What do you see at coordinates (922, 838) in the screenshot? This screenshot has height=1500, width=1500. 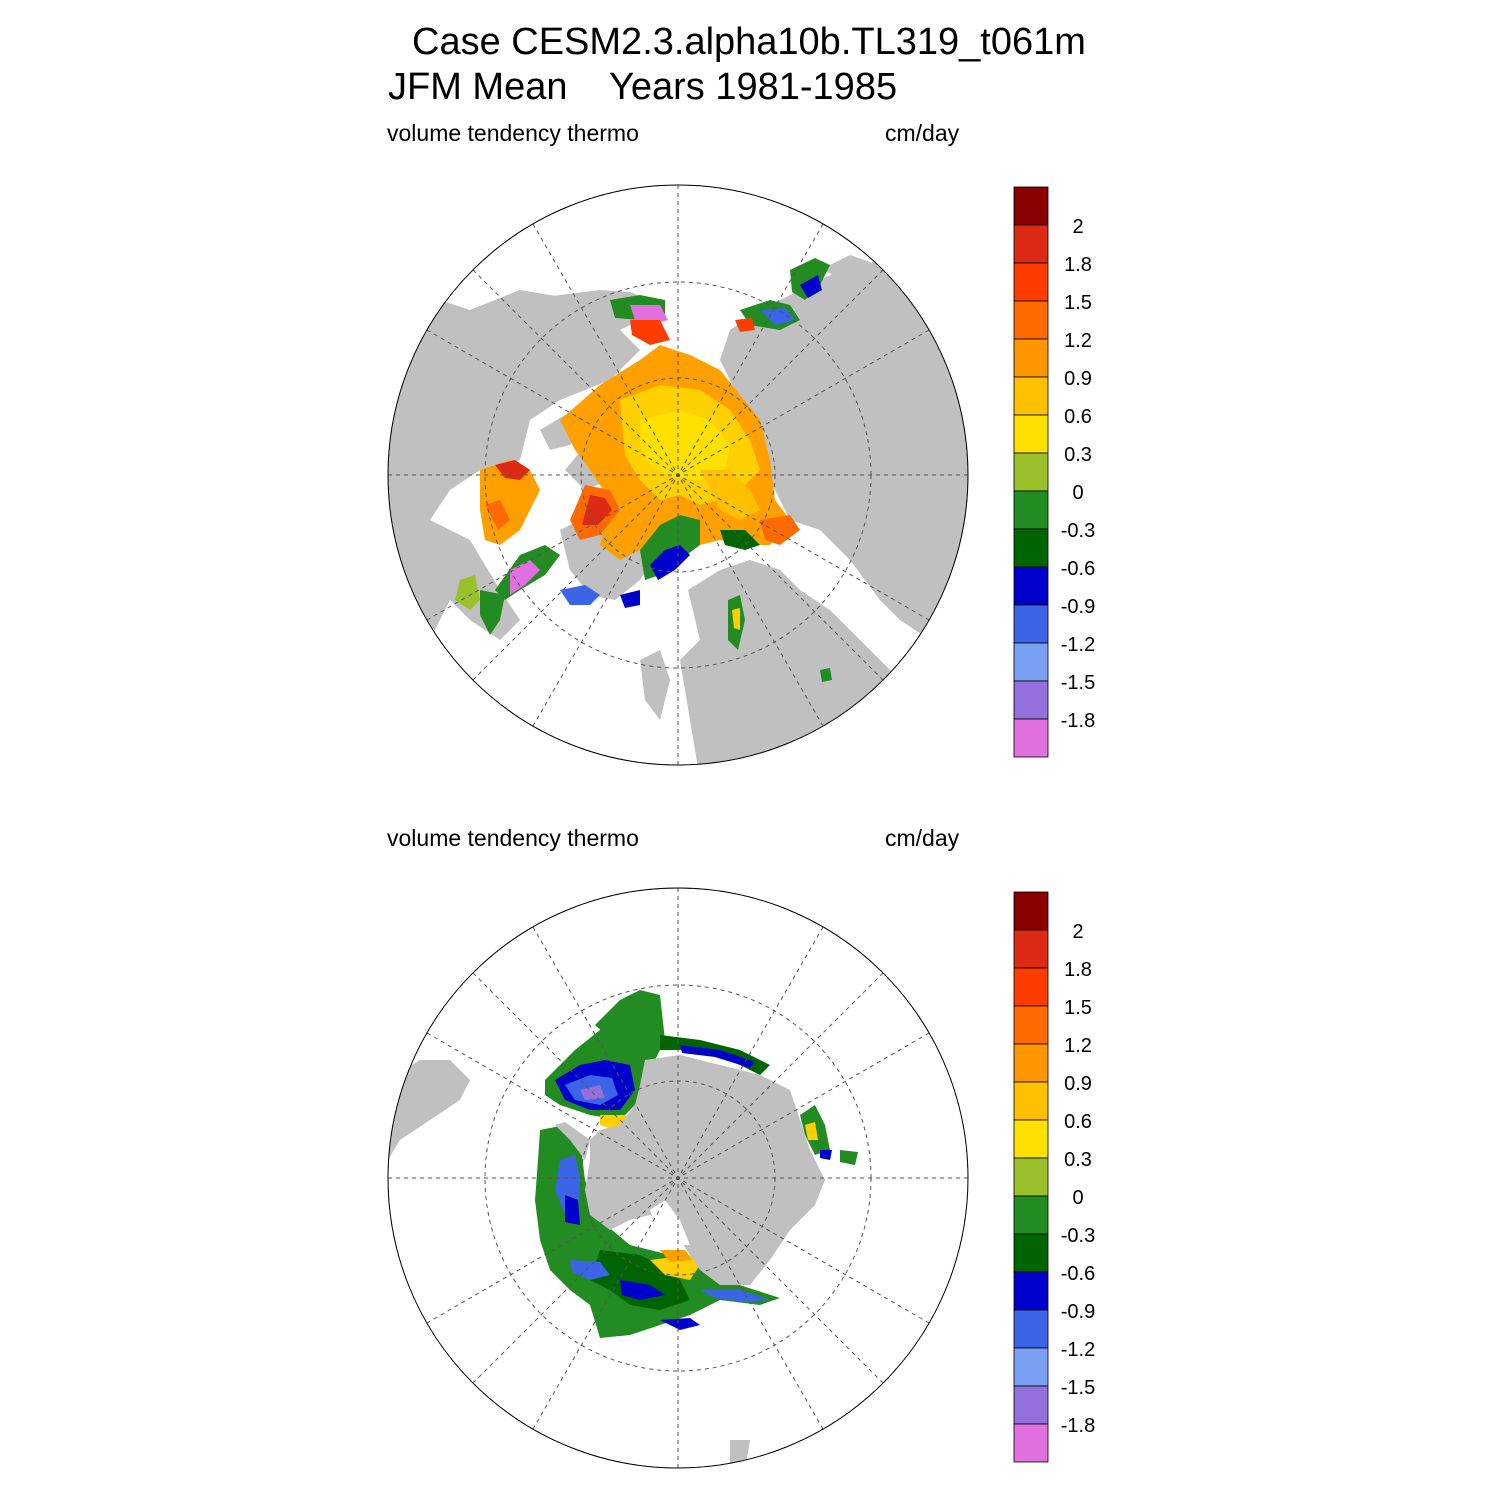 I see `south-panel-units-label: cm/day` at bounding box center [922, 838].